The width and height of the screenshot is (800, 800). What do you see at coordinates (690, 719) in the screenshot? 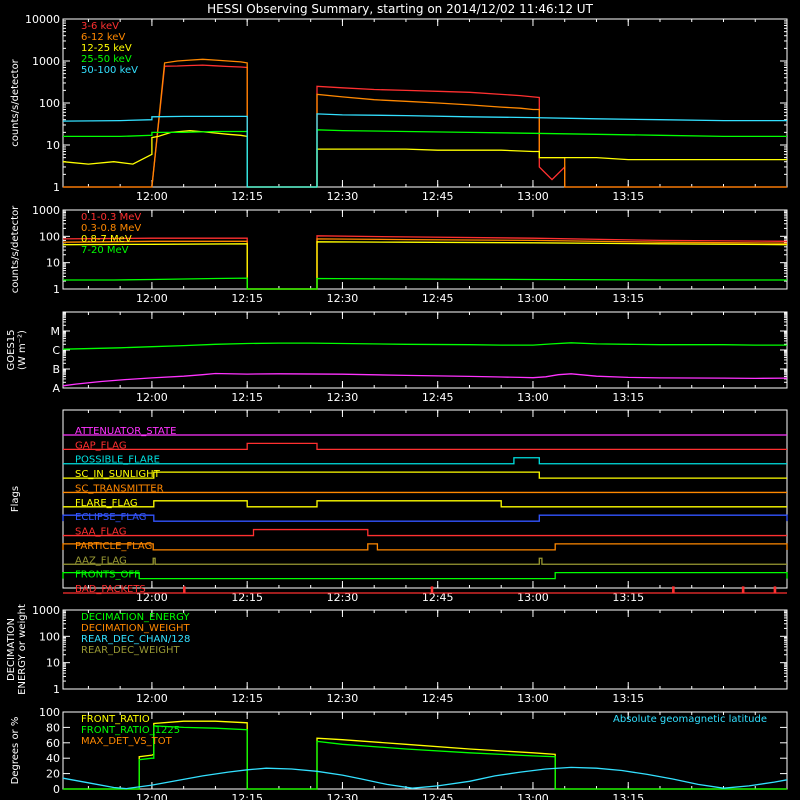
I see `ratio-right-note: Absolute geomagnetic latitude` at bounding box center [690, 719].